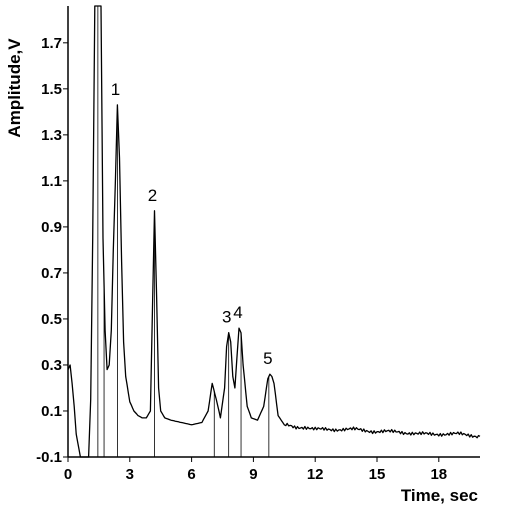 The image size is (507, 516). What do you see at coordinates (51, 89) in the screenshot?
I see `y-tick-label: 1.5` at bounding box center [51, 89].